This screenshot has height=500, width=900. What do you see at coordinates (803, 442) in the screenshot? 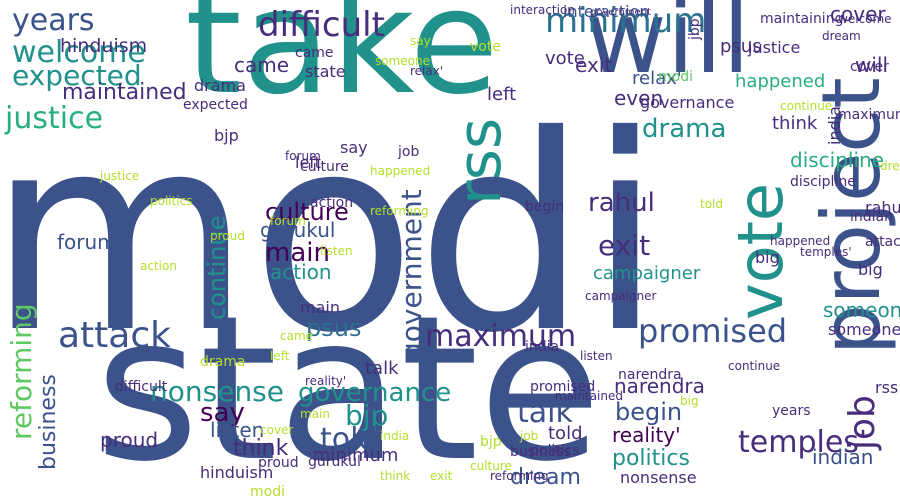
I see `cloud-word: temples'` at bounding box center [803, 442].